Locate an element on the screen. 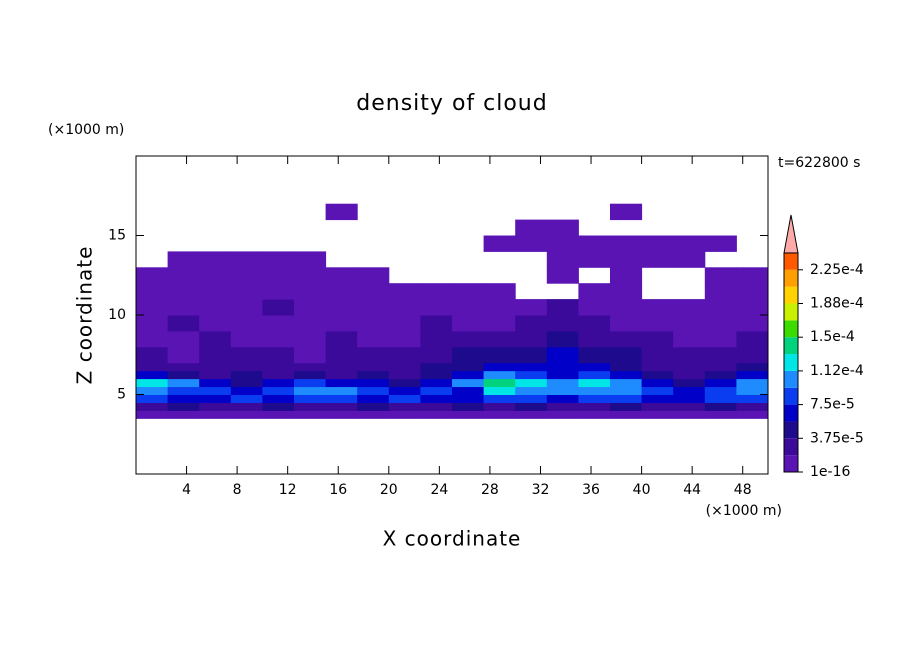 Image resolution: width=904 pixels, height=654 pixels. x-tick-label: 16 is located at coordinates (338, 490).